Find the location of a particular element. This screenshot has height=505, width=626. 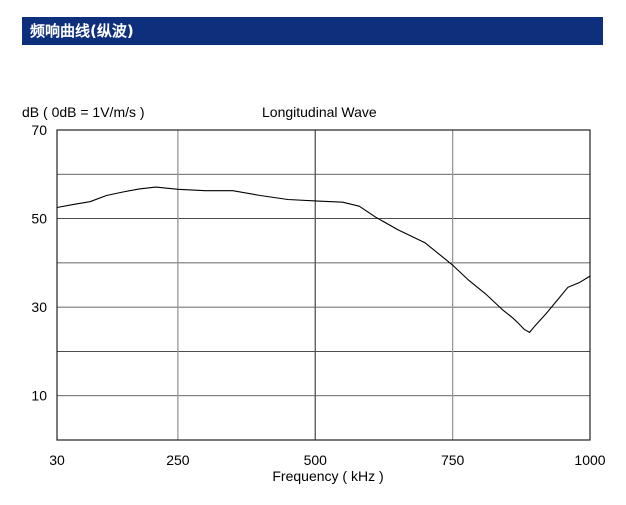

x-tick-label: 1000 is located at coordinates (589, 460).